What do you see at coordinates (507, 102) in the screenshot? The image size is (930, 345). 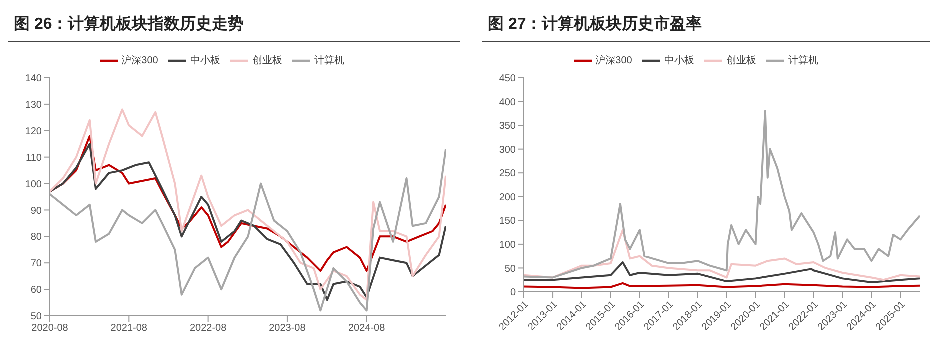 I see `y-tick-label: 400` at bounding box center [507, 102].